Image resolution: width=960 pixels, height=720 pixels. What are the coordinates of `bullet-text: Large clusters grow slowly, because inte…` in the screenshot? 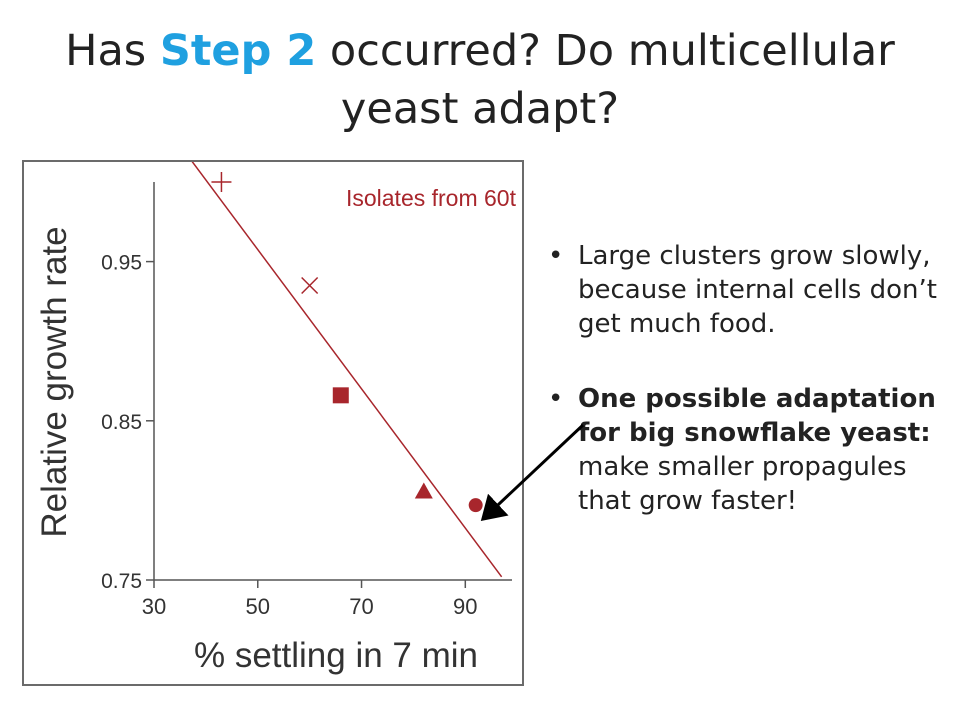 It's located at (757, 290).